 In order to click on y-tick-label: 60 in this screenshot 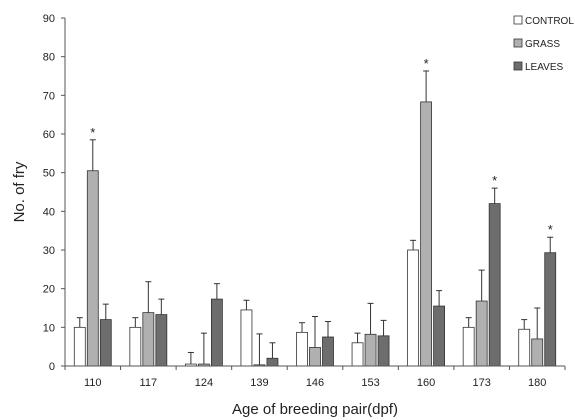, I will do `click(49, 135)`.